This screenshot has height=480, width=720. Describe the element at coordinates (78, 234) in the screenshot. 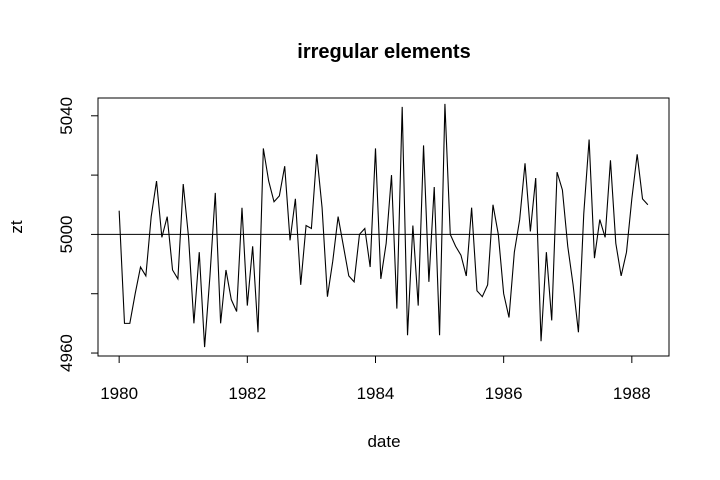

I see `y-axis: 4960 5000 5040` at that location.